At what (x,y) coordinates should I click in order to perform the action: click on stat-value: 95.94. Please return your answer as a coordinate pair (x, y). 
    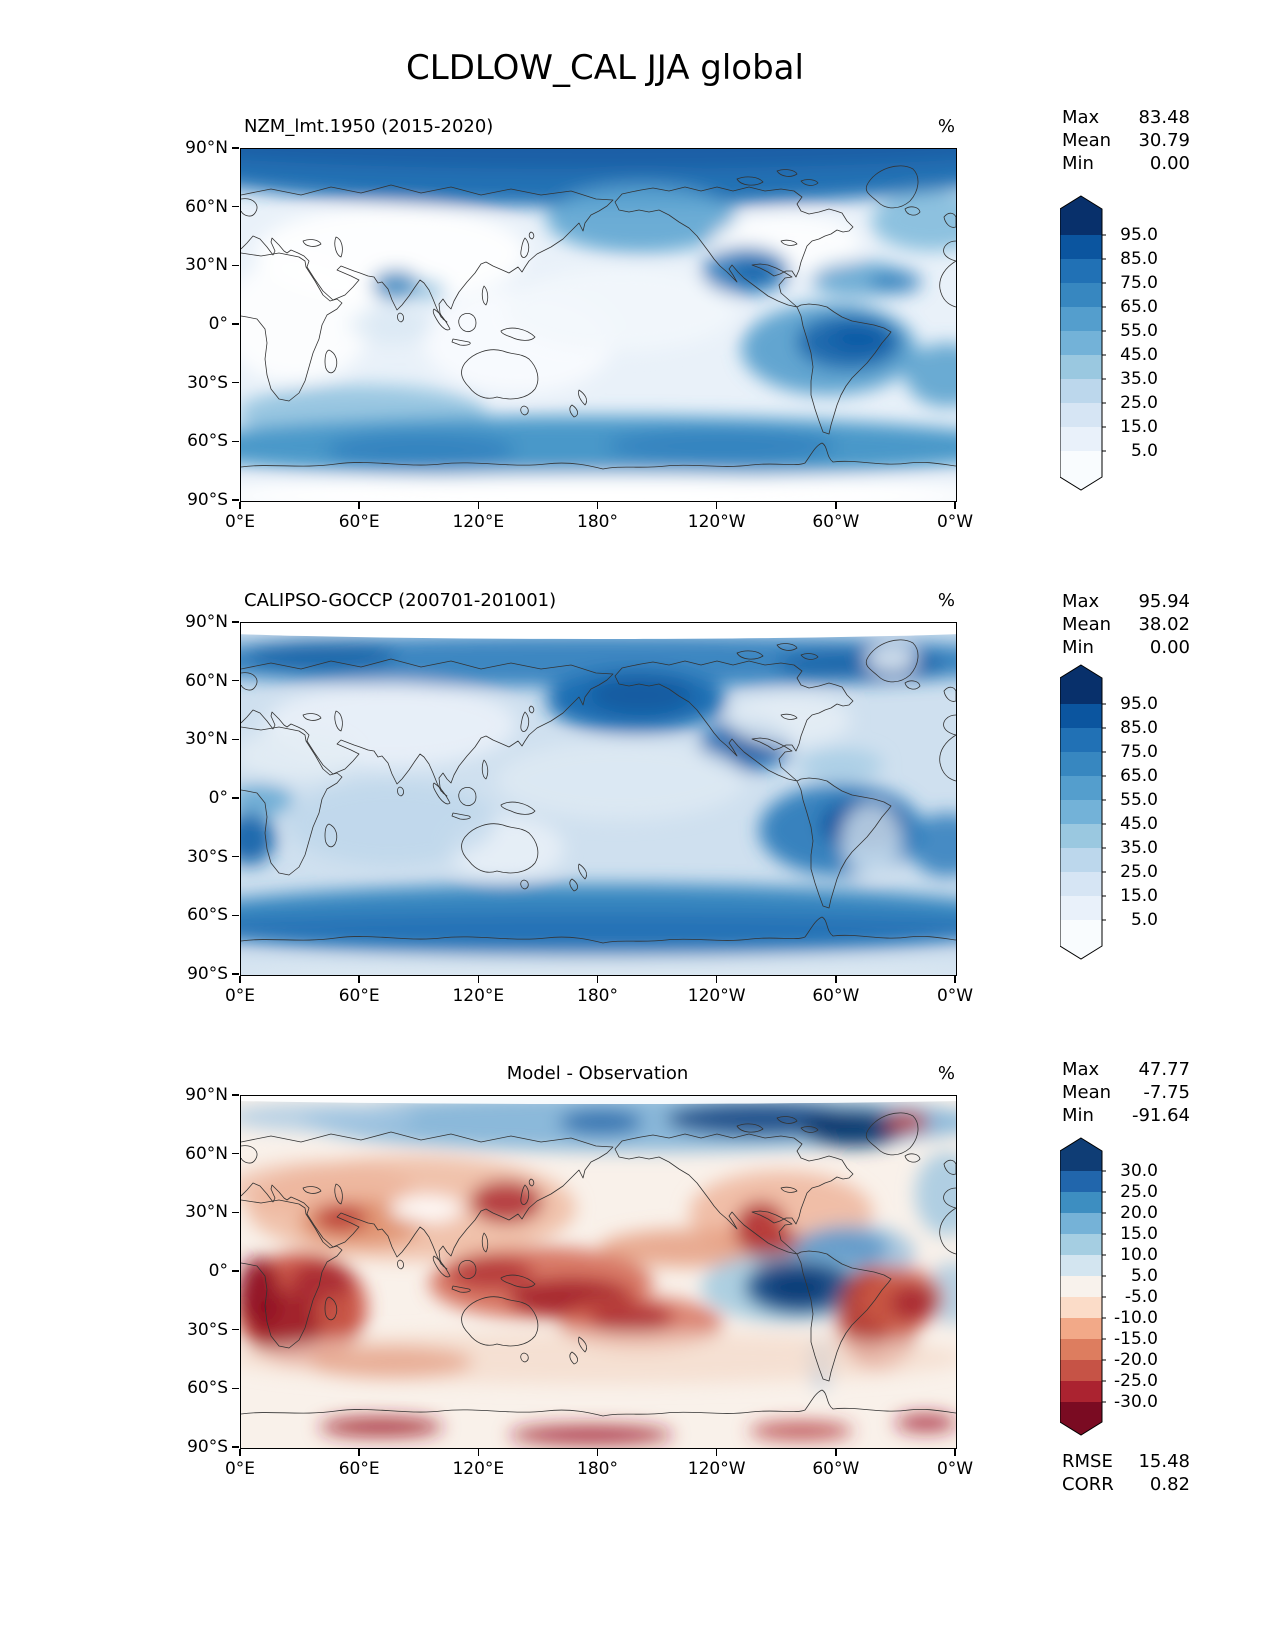
    Looking at the image, I should click on (1164, 601).